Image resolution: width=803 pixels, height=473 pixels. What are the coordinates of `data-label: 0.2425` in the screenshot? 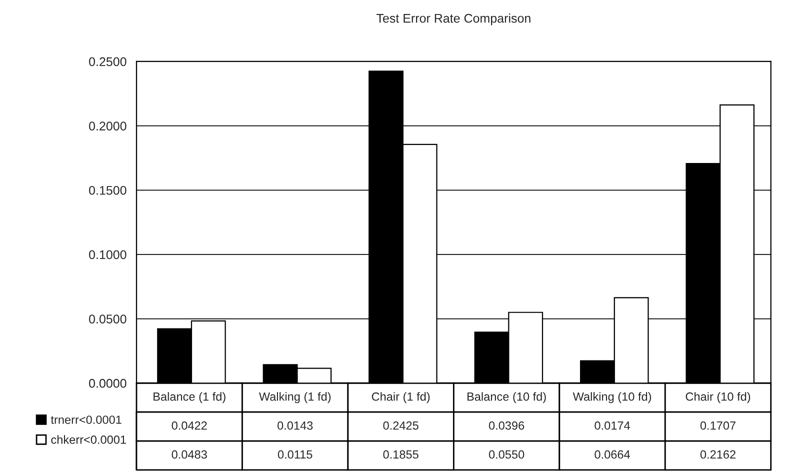 It's located at (400, 425).